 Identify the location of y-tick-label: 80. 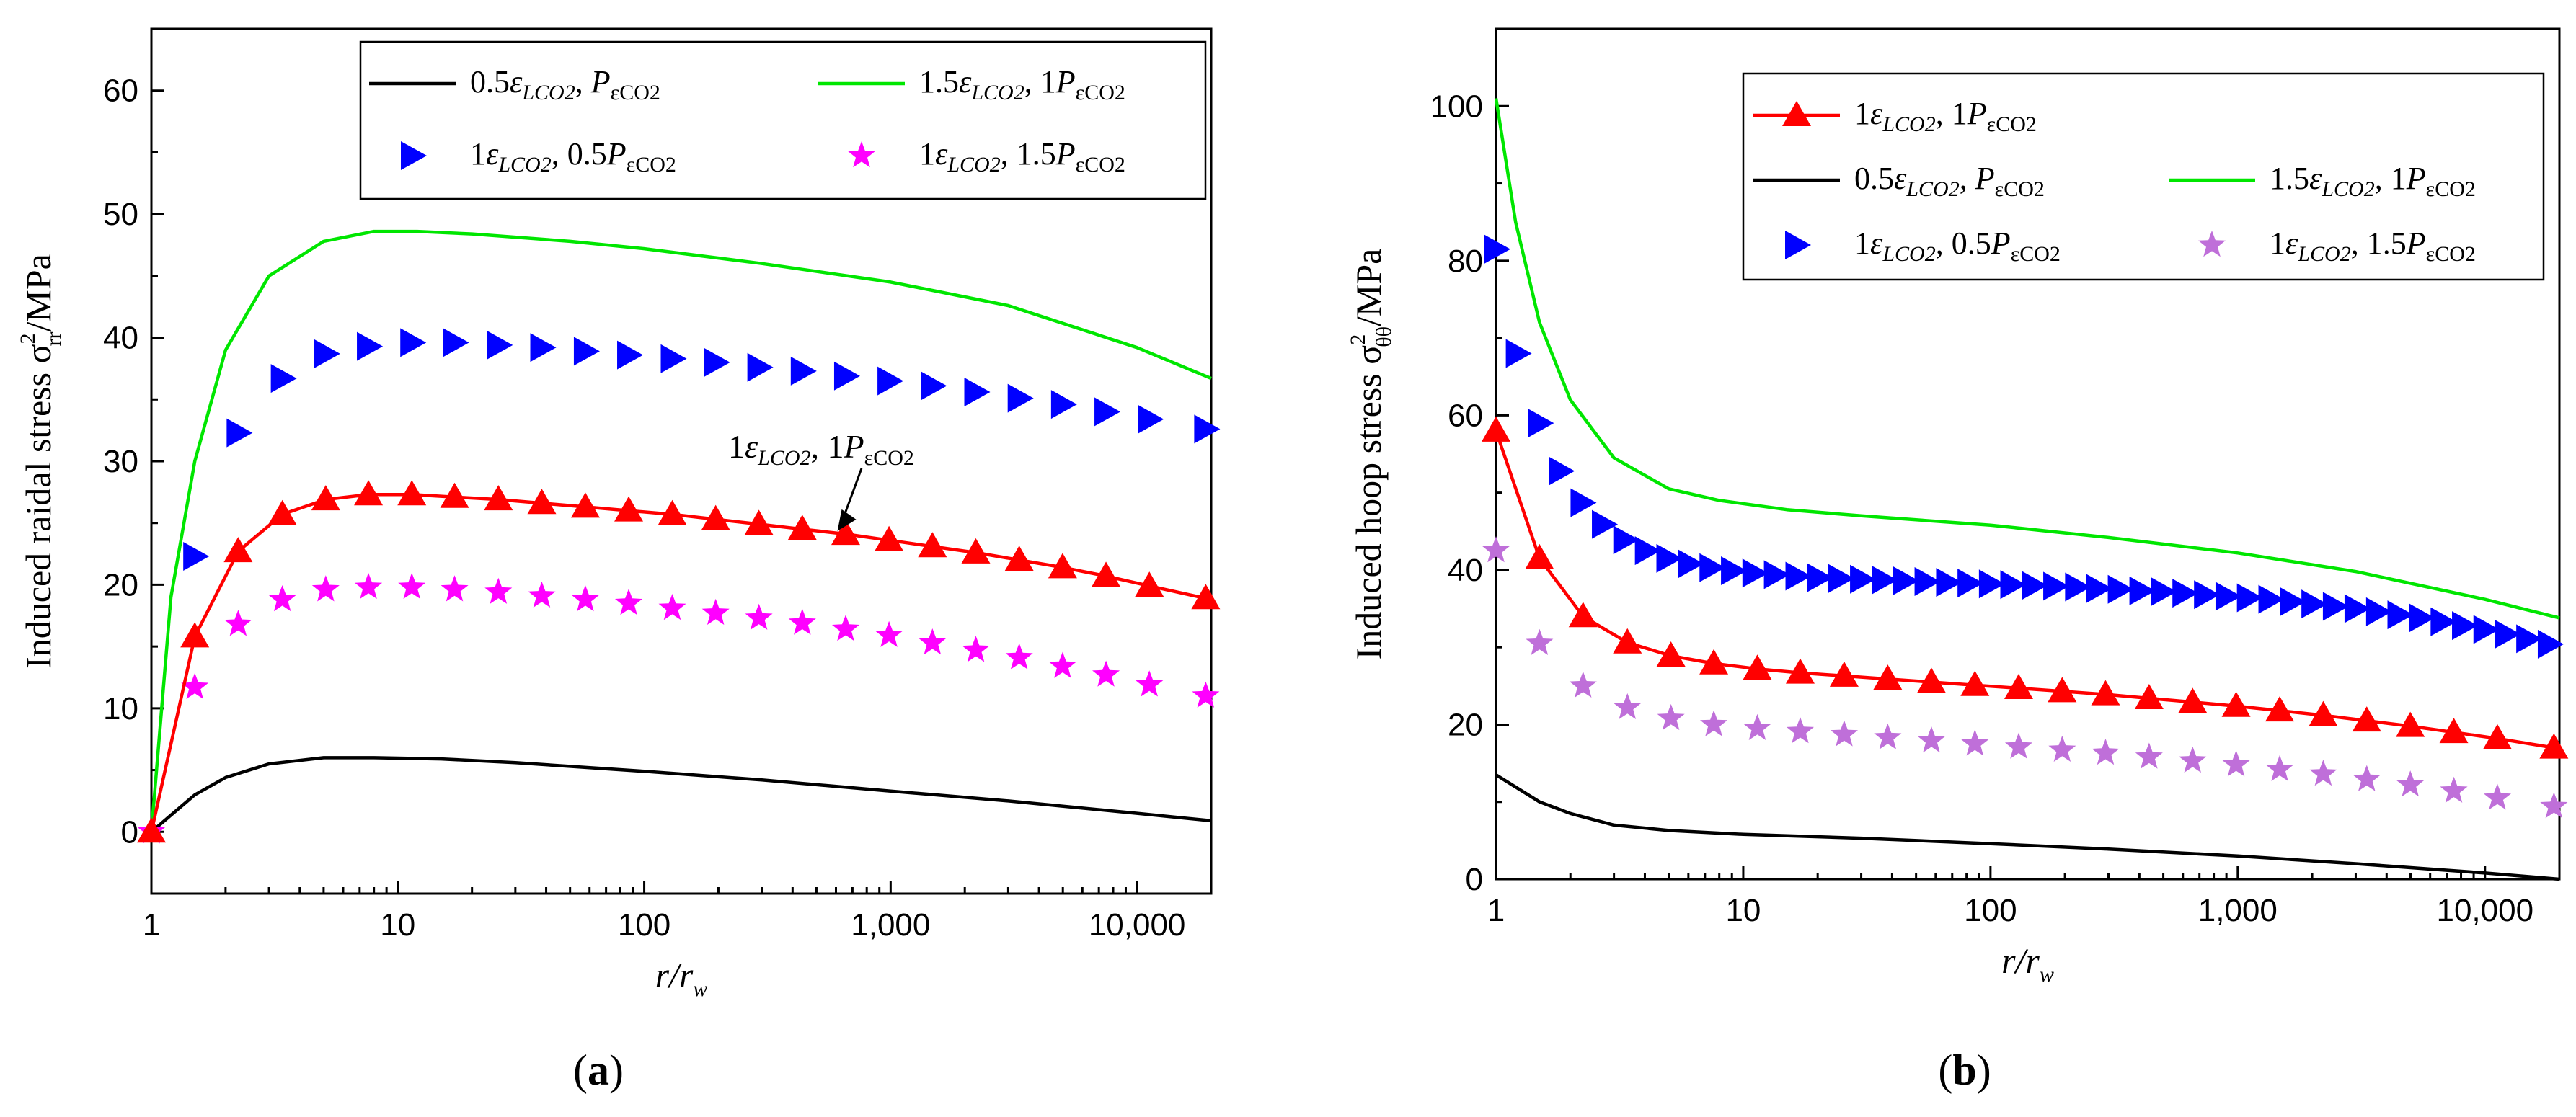
(1465, 261).